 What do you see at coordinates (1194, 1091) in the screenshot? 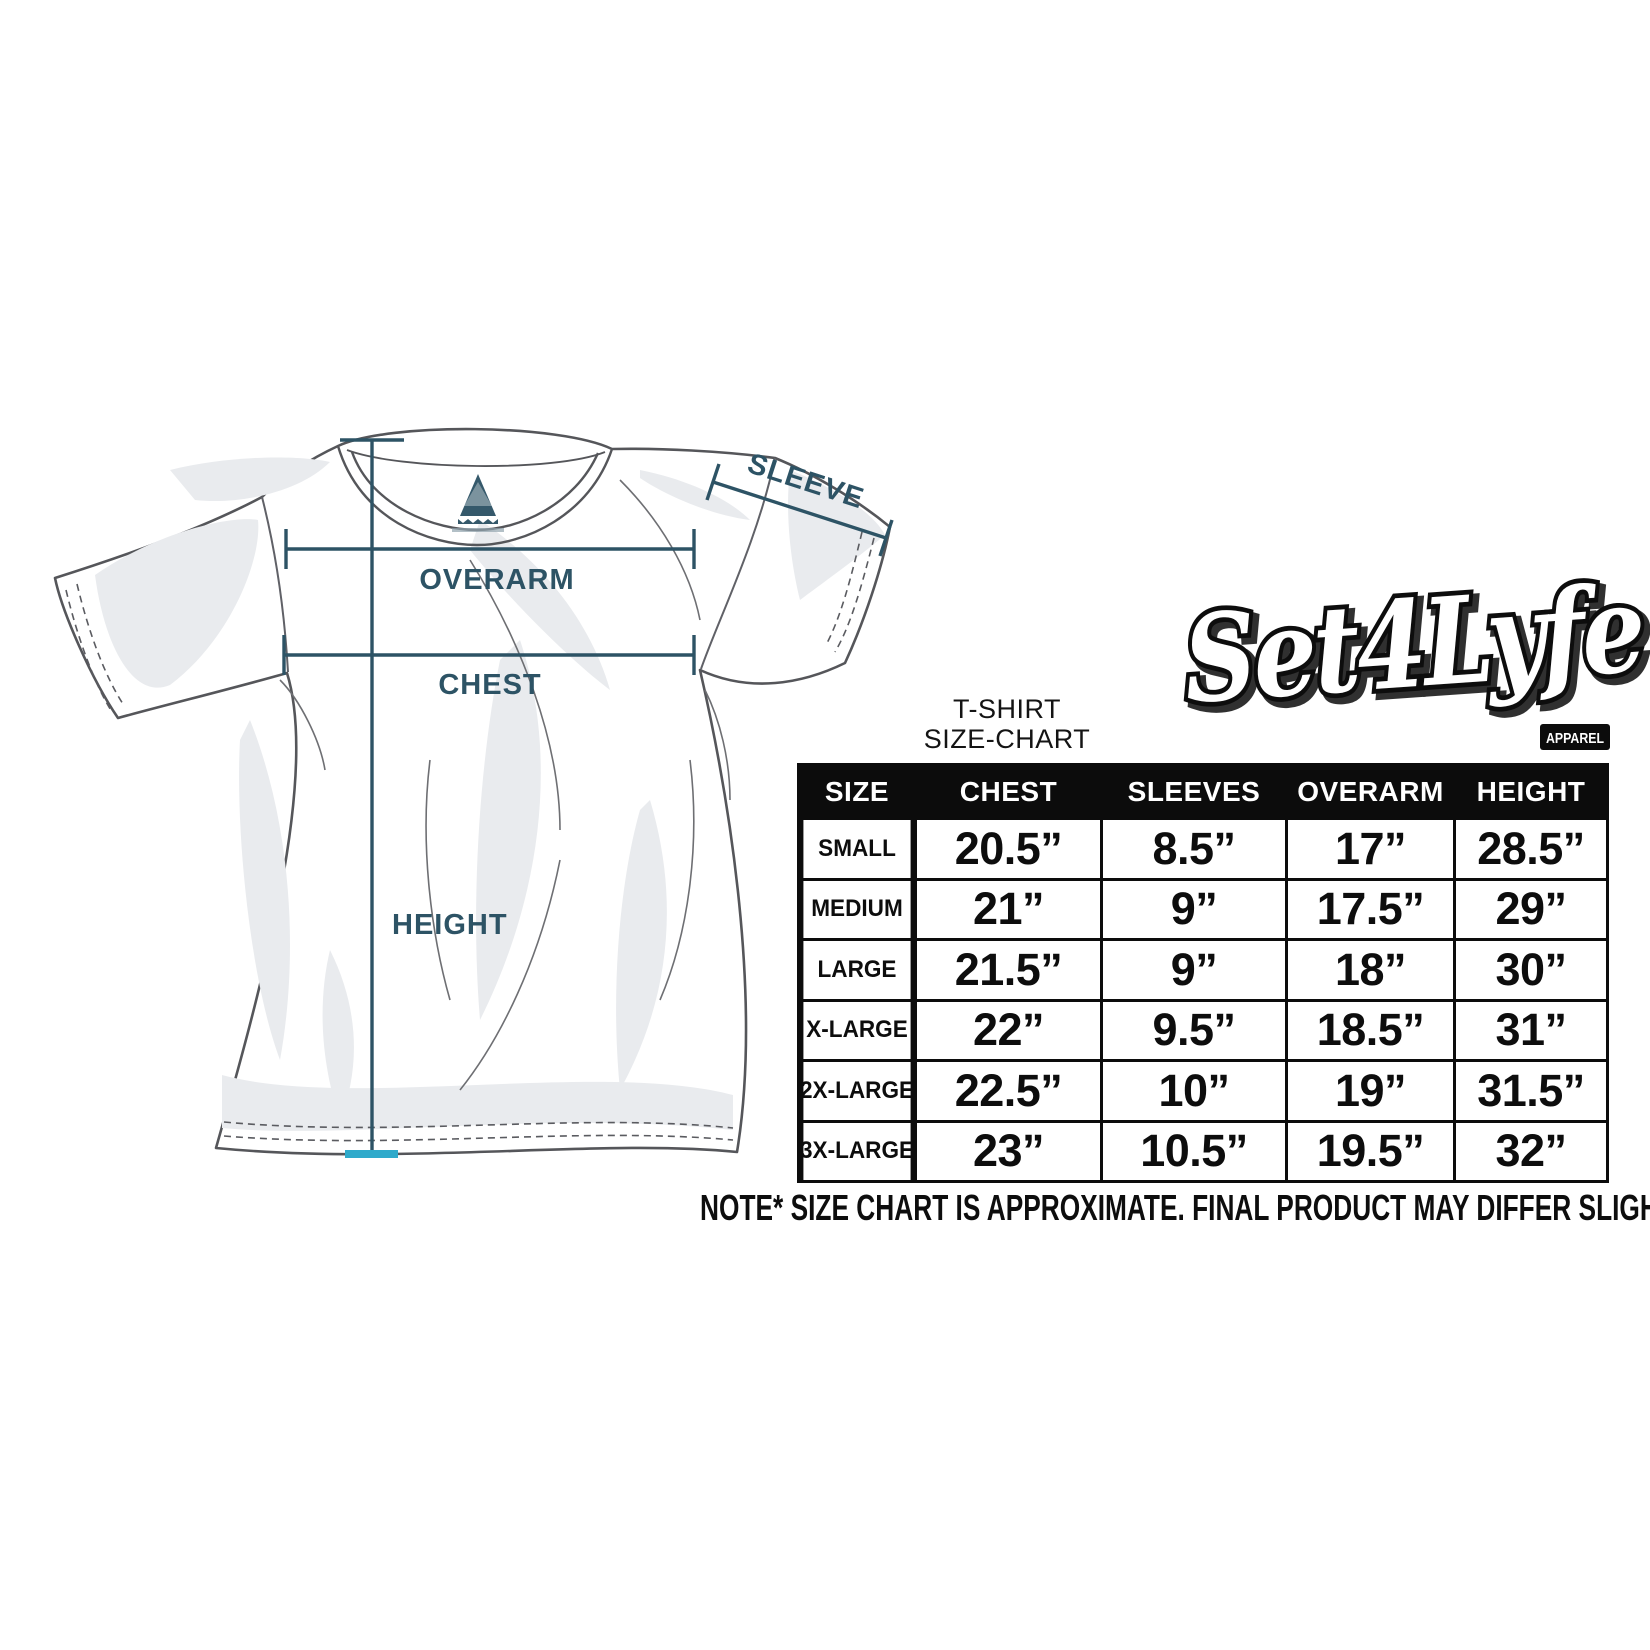
I see `table-cell: 10”` at bounding box center [1194, 1091].